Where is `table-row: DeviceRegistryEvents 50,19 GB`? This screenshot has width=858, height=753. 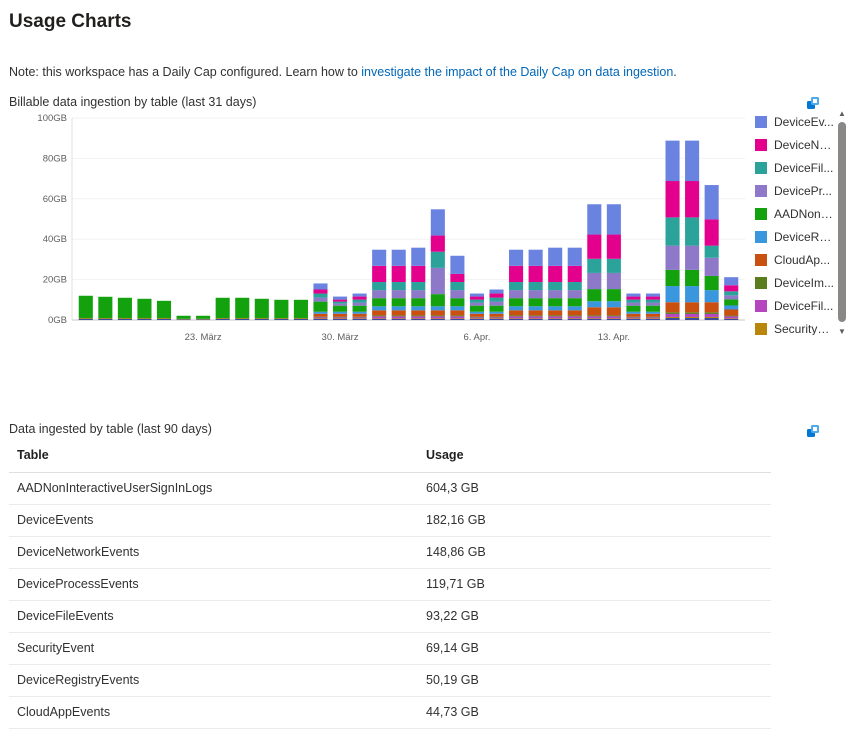 table-row: DeviceRegistryEvents 50,19 GB is located at coordinates (390, 680).